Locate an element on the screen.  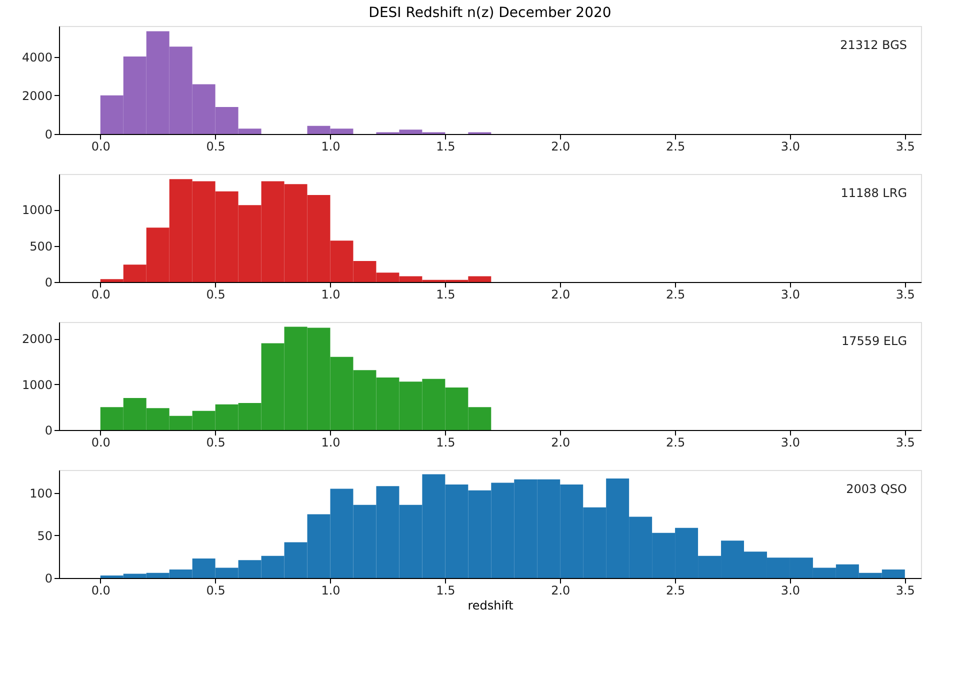
chart-title: DESI Redshift n(z) December 2020 is located at coordinates (490, 13).